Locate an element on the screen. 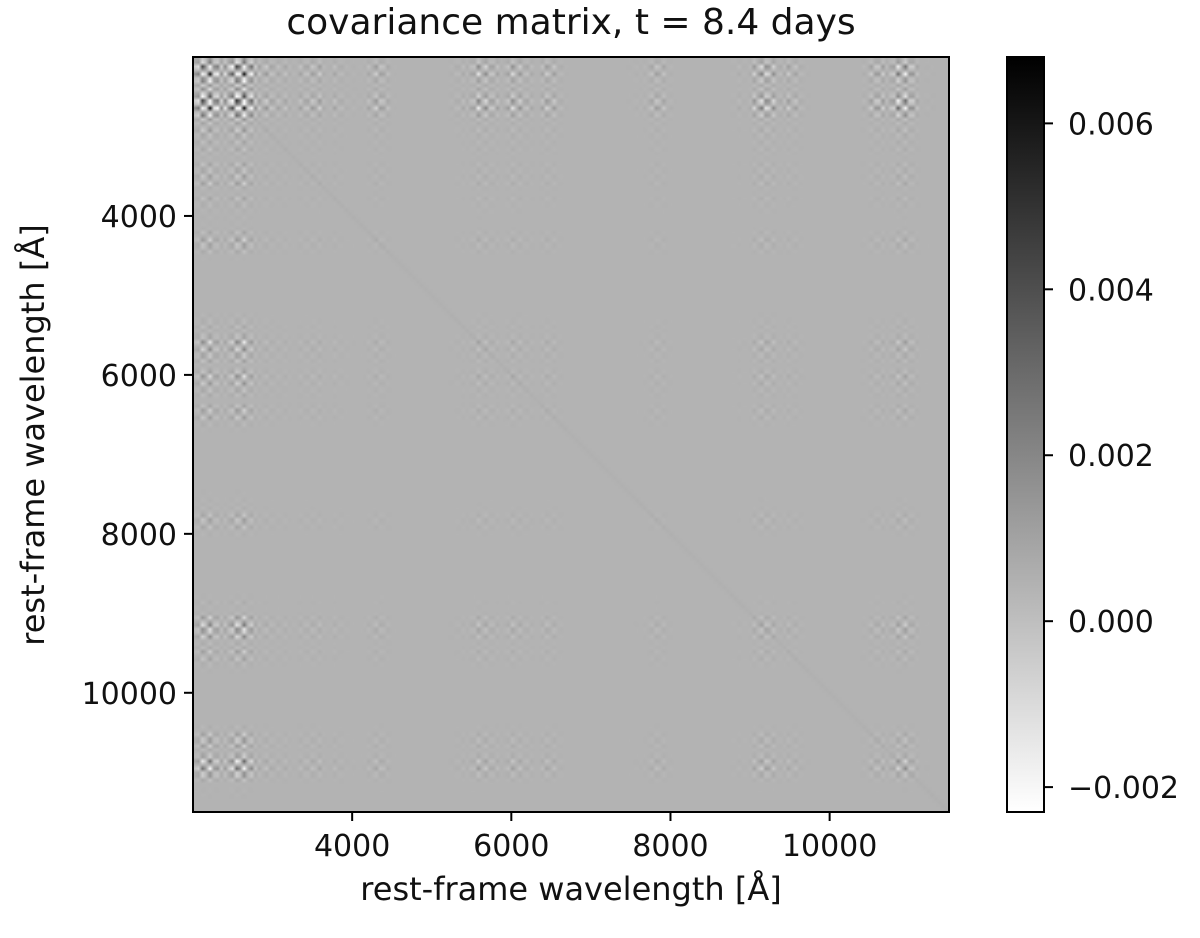 This screenshot has height=938, width=1200. y-axis-label: rest-frame wavelength [Å] is located at coordinates (33, 434).